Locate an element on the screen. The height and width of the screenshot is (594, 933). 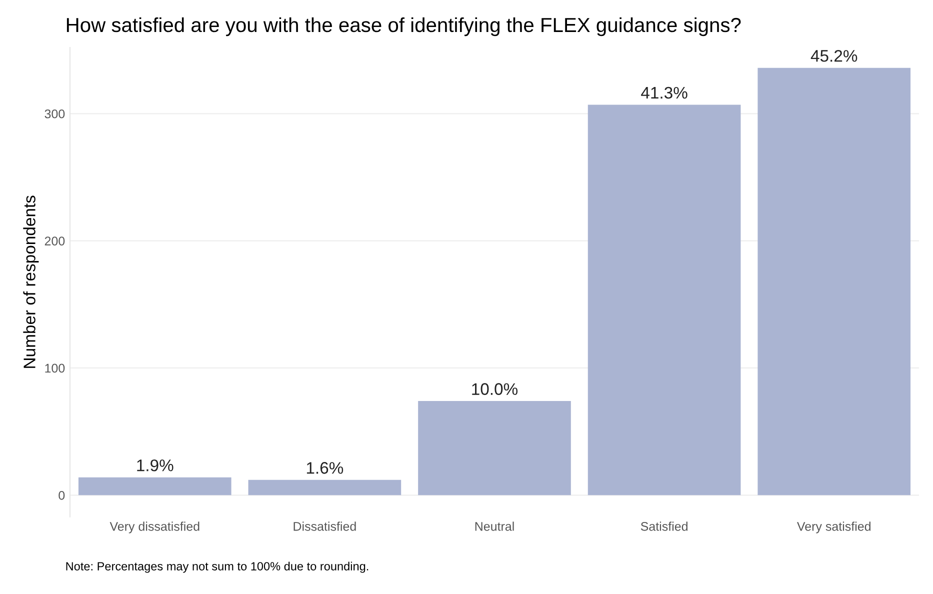
annotation: 45.2% is located at coordinates (834, 56).